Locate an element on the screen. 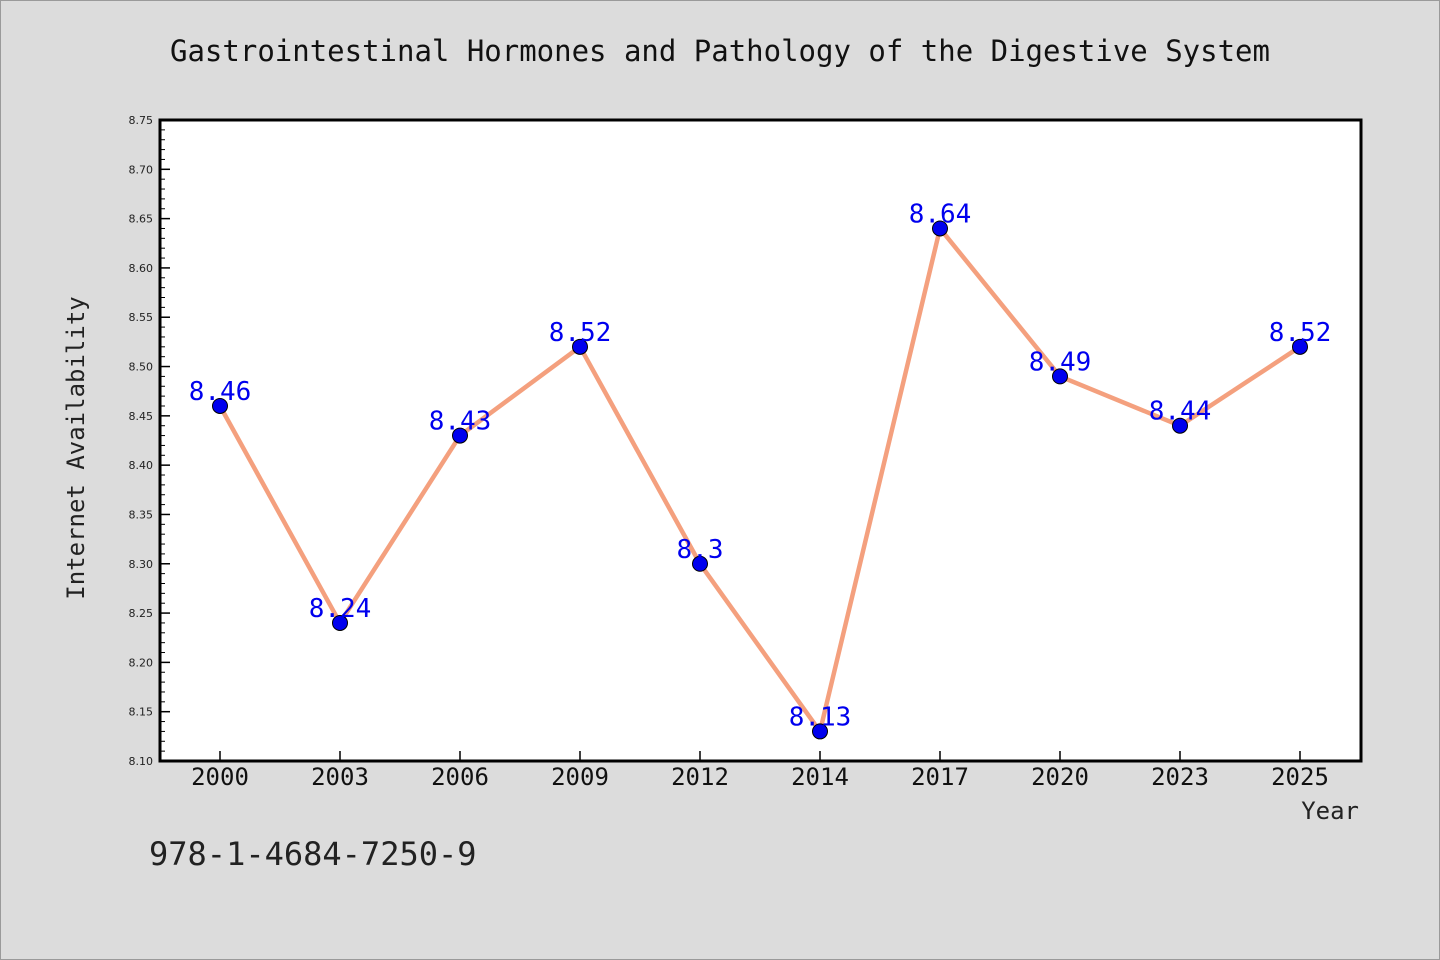 Image resolution: width=1440 pixels, height=960 pixels. x-tick-label: 2012 is located at coordinates (700, 777).